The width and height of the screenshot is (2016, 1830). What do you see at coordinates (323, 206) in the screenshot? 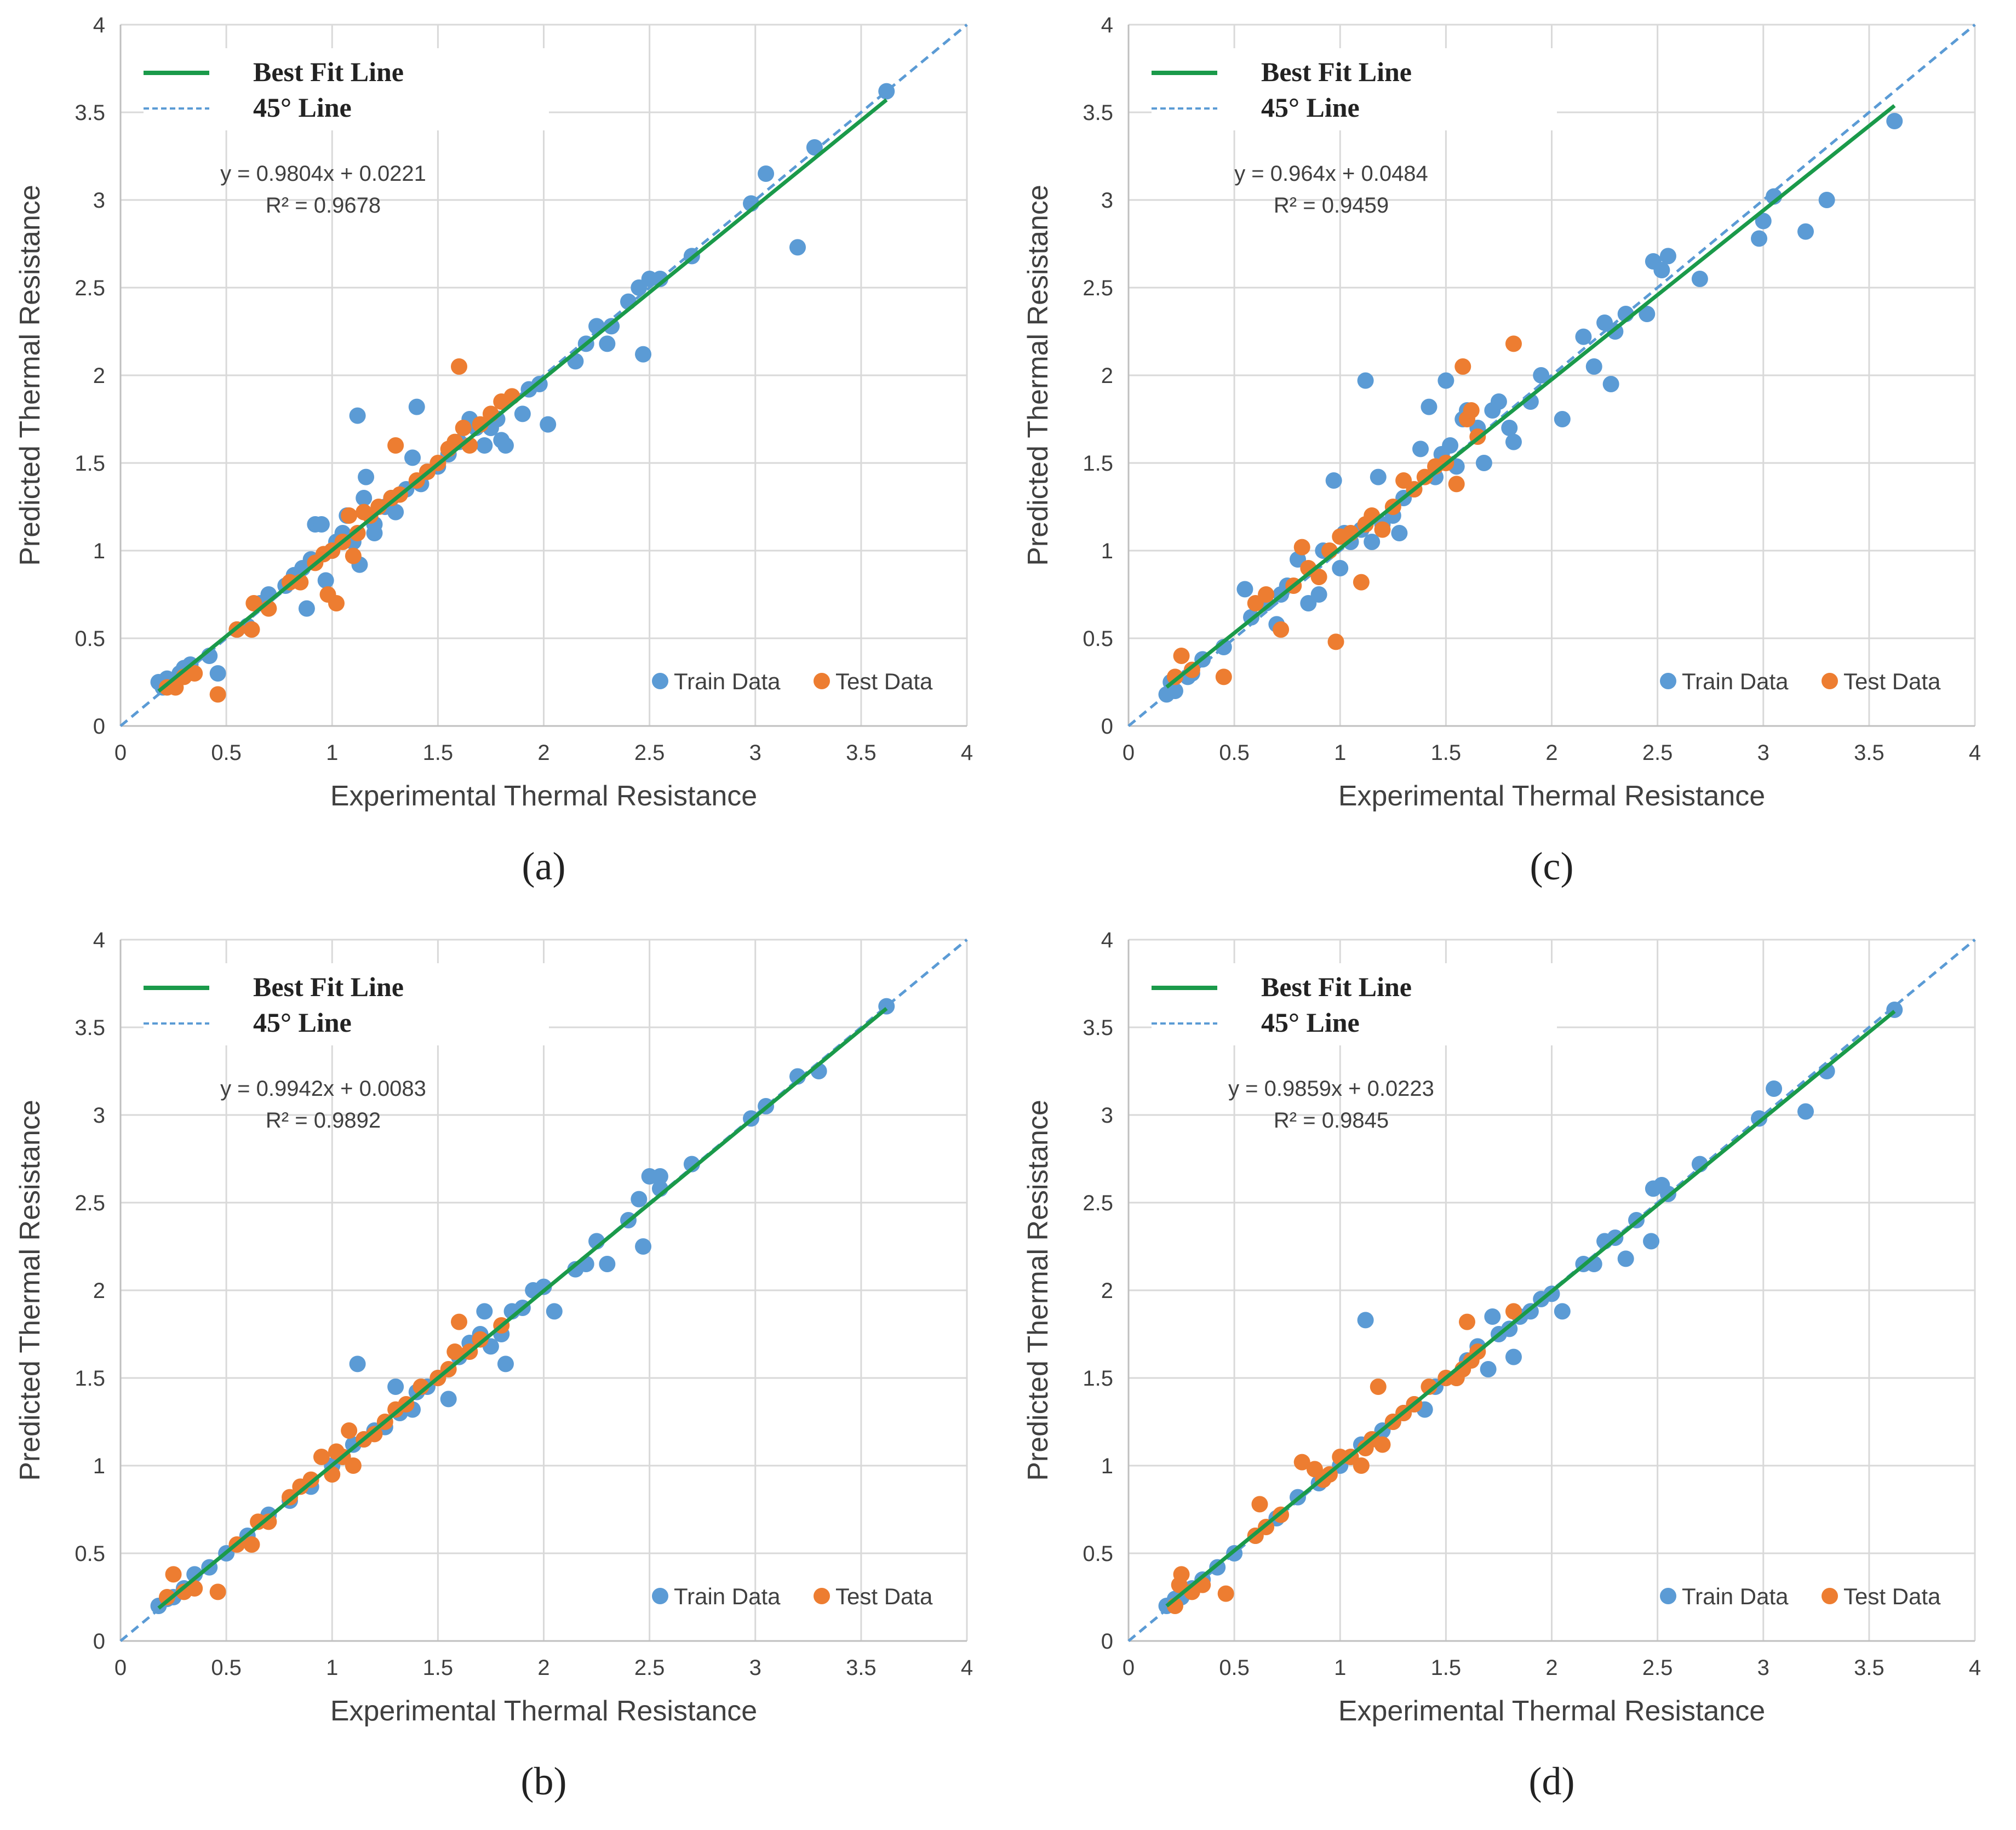
I see `fit-r-squared: R² = 0.9678` at bounding box center [323, 206].